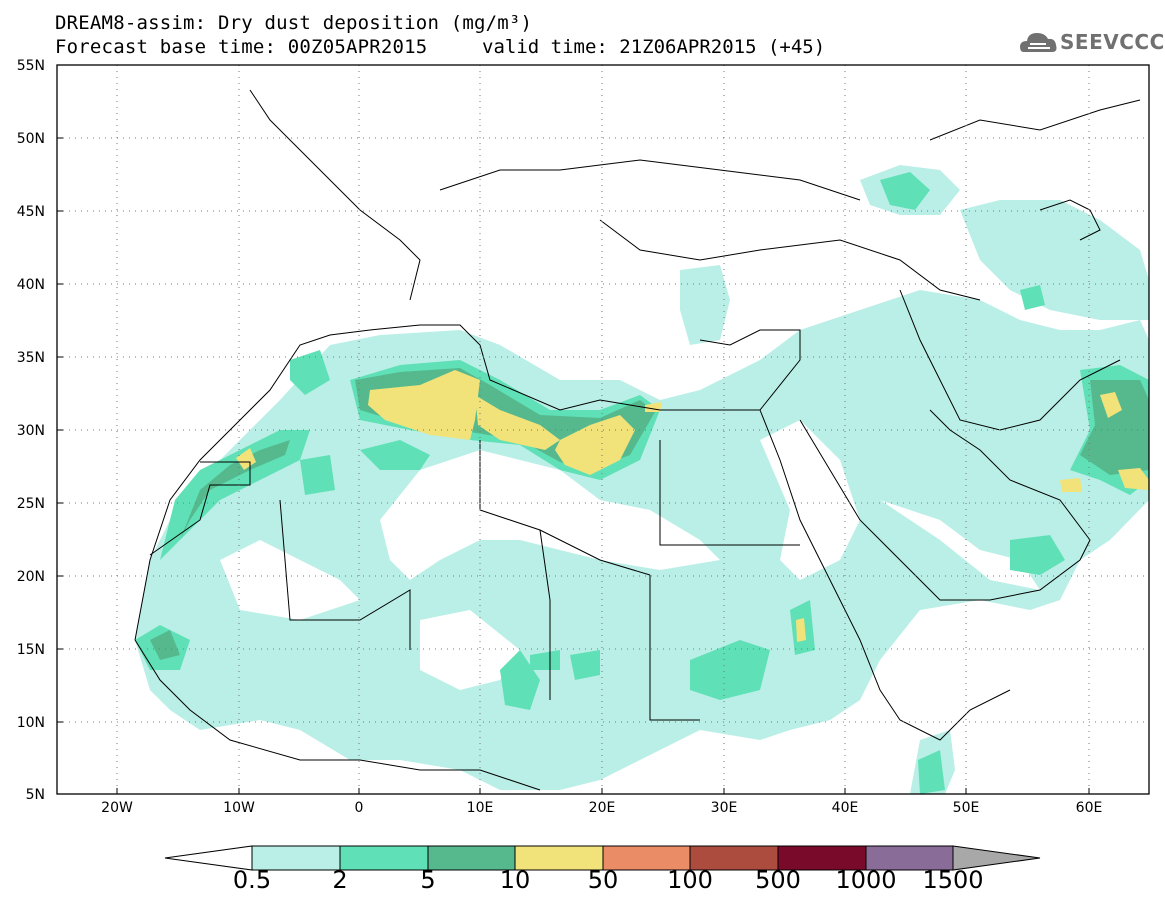  Describe the element at coordinates (35, 795) in the screenshot. I see `lat-label: 5N` at that location.